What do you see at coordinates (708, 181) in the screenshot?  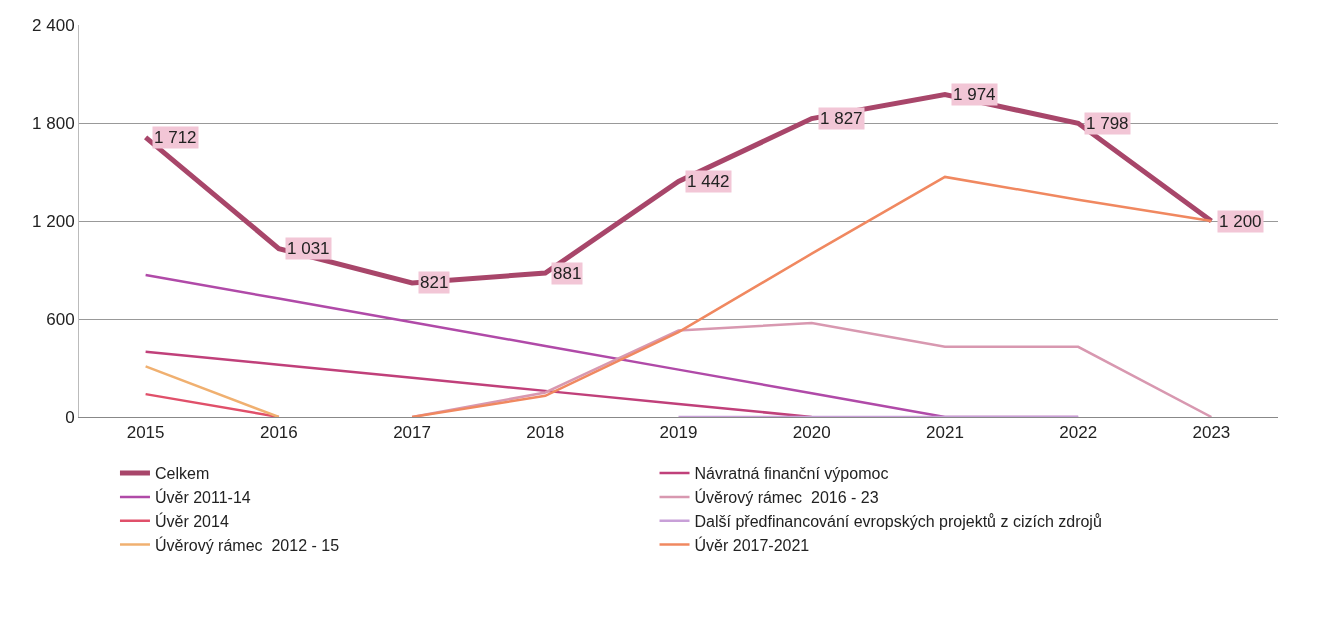 I see `data-label: 1 442` at bounding box center [708, 181].